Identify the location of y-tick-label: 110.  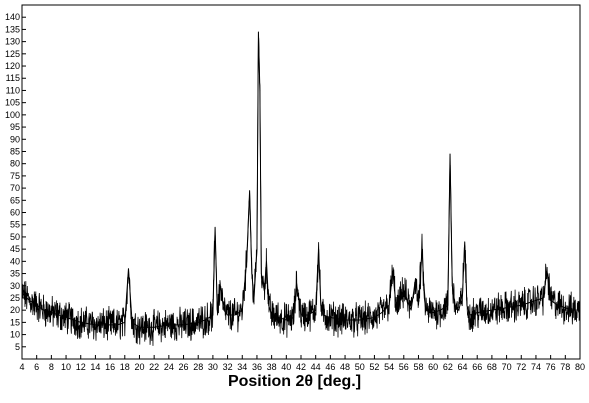
(13, 90).